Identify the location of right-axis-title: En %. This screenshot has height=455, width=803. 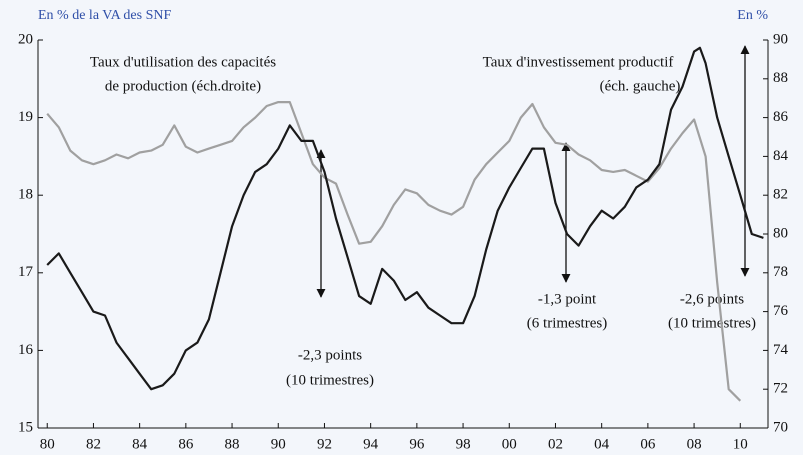
(752, 15).